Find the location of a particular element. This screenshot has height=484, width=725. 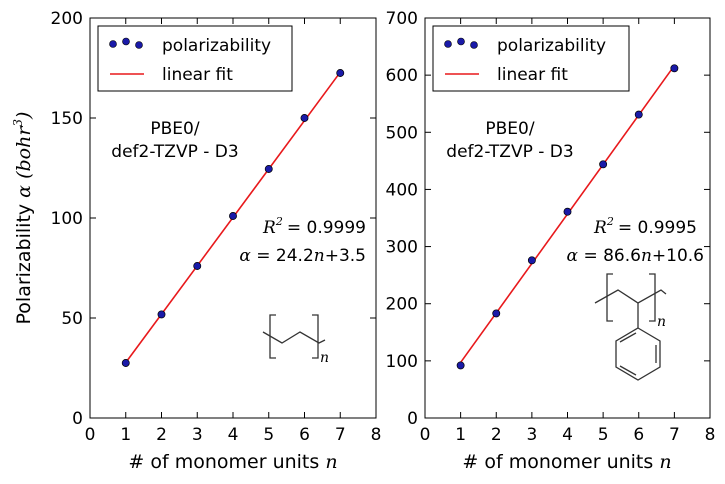

y-tick-label: 600 is located at coordinates (402, 76).